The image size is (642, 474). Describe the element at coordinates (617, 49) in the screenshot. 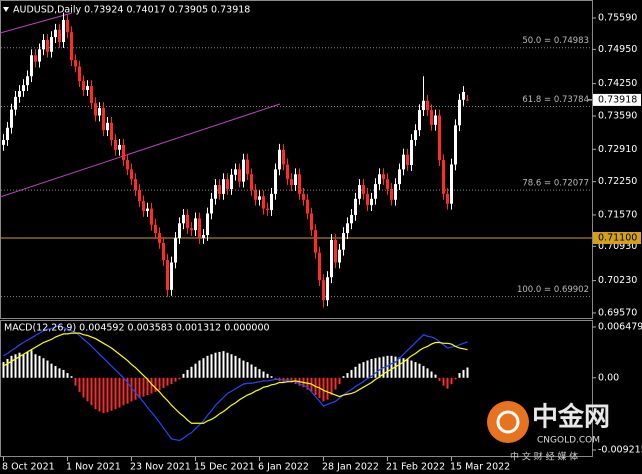

I see `y-tick-label: 0.74950` at that location.